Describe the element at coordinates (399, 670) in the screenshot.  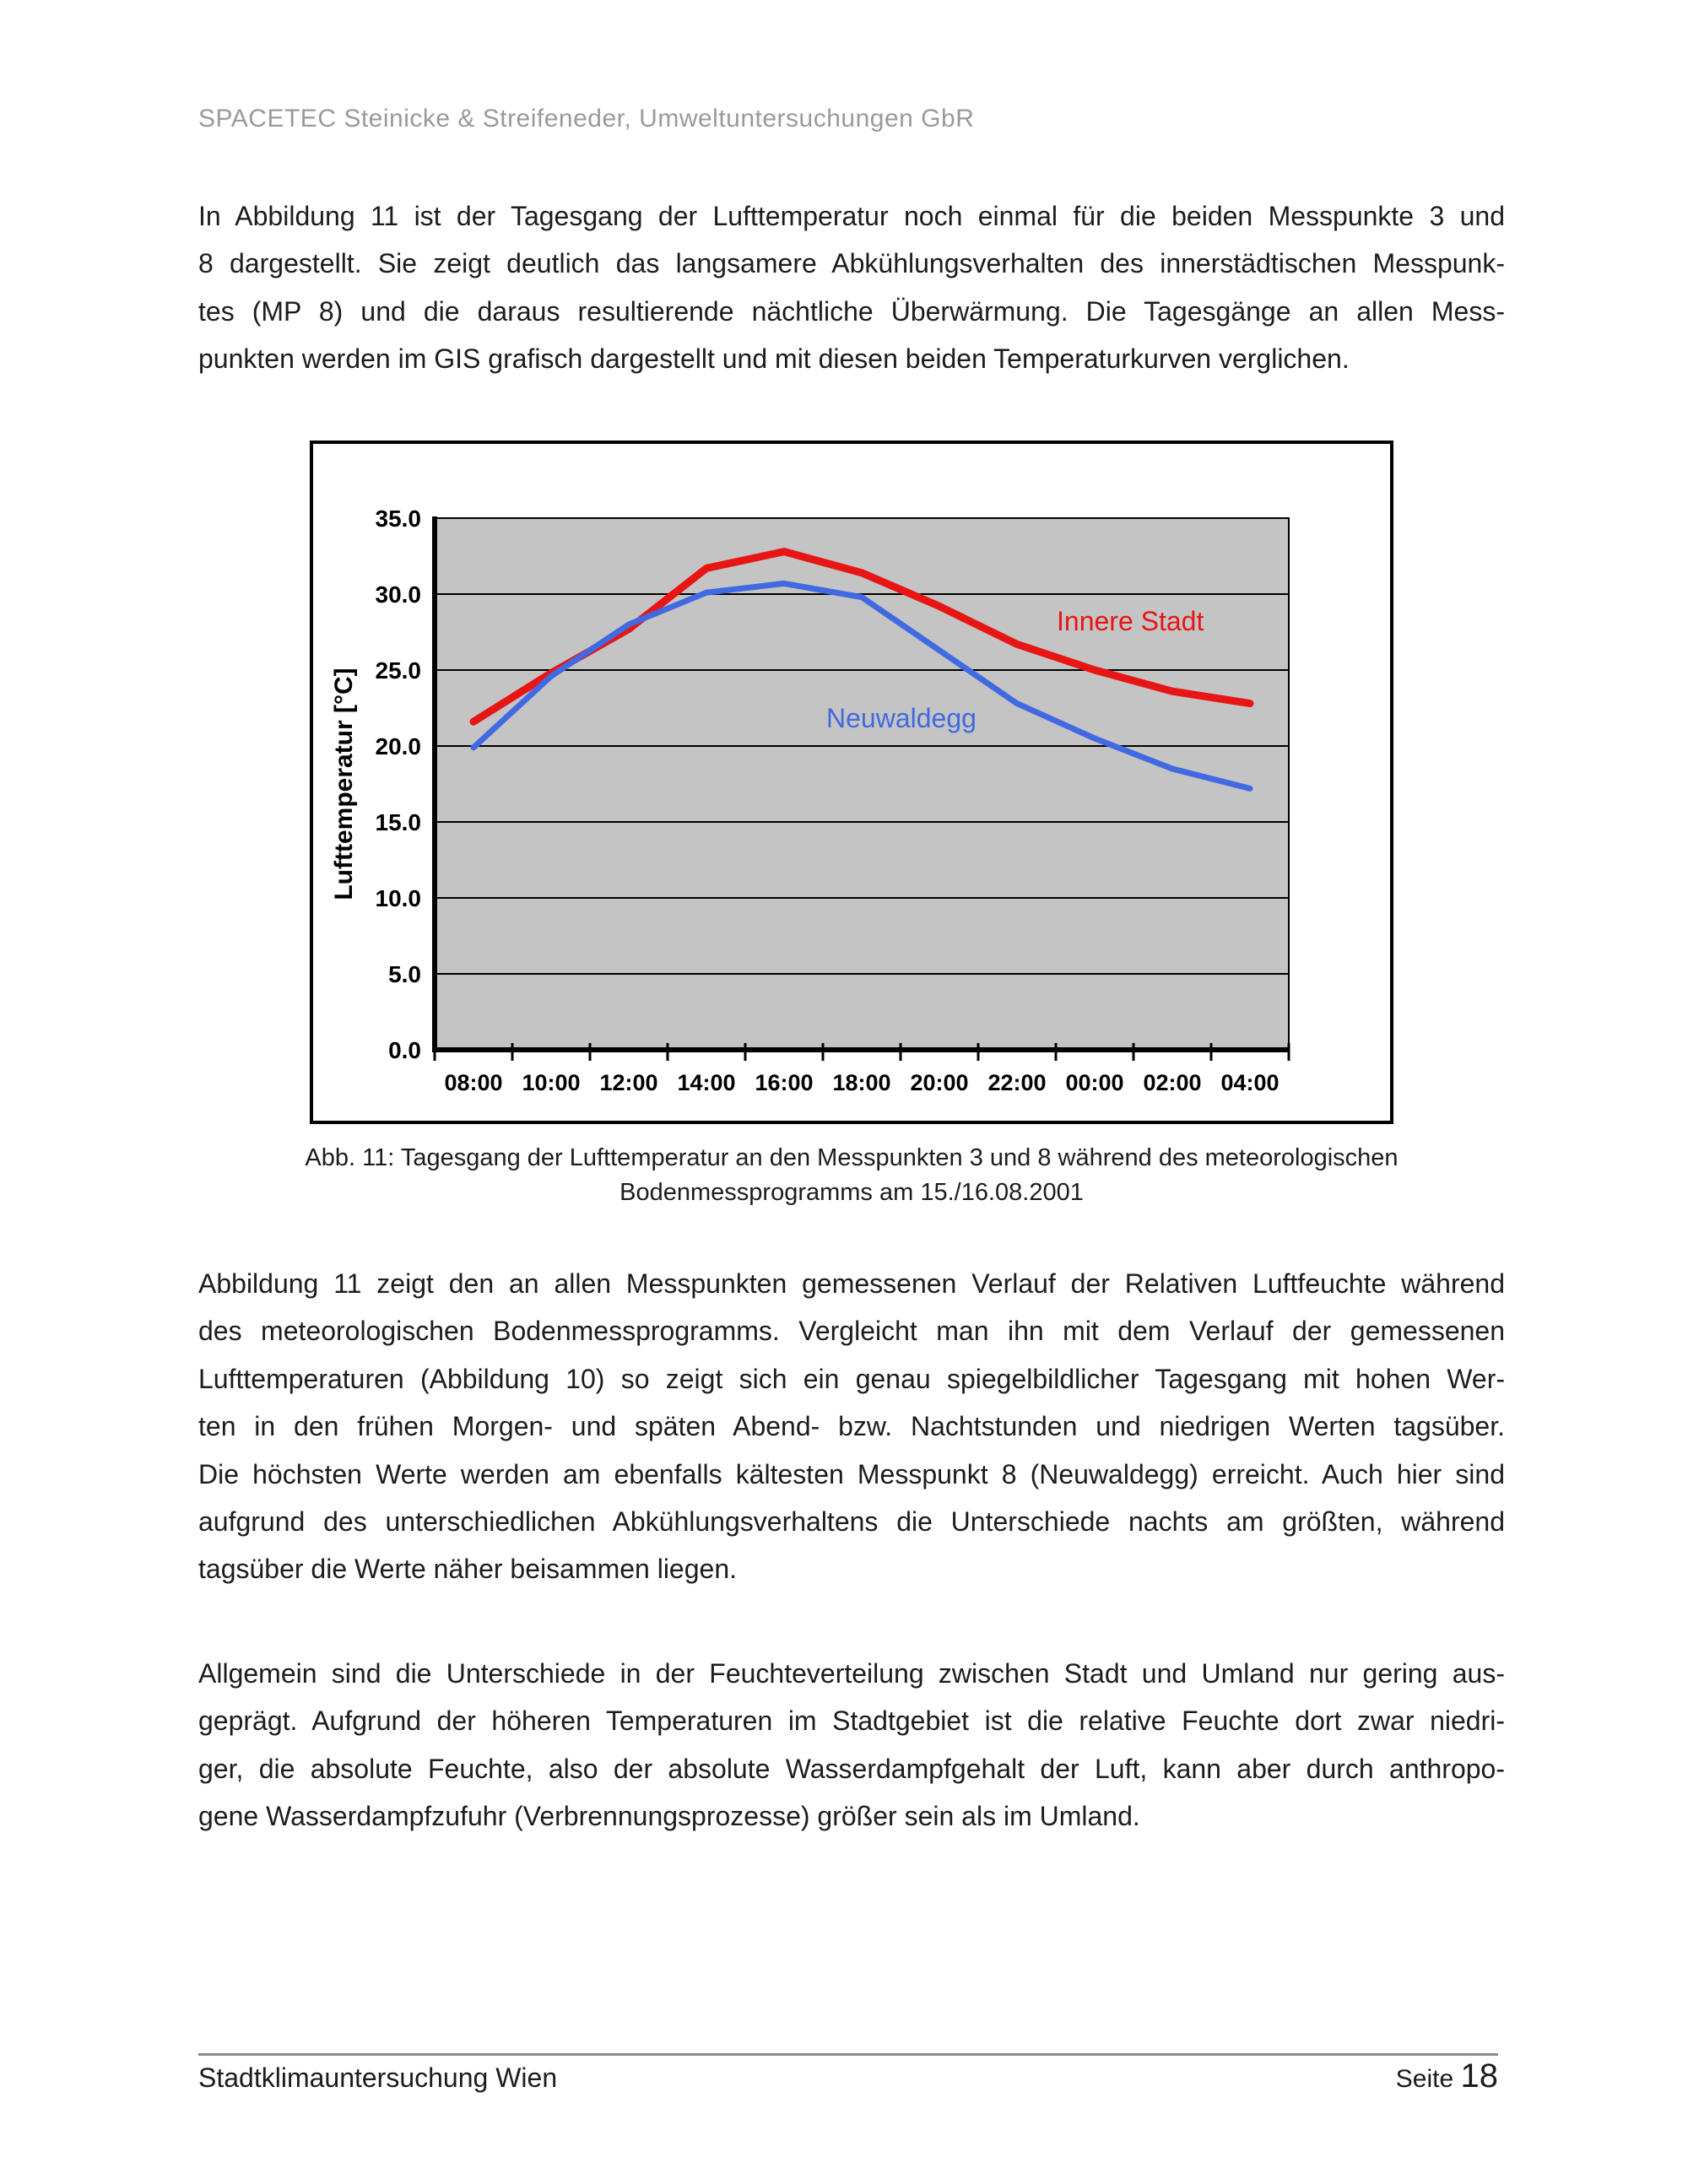
I see `y-tick-label: 25.0` at that location.